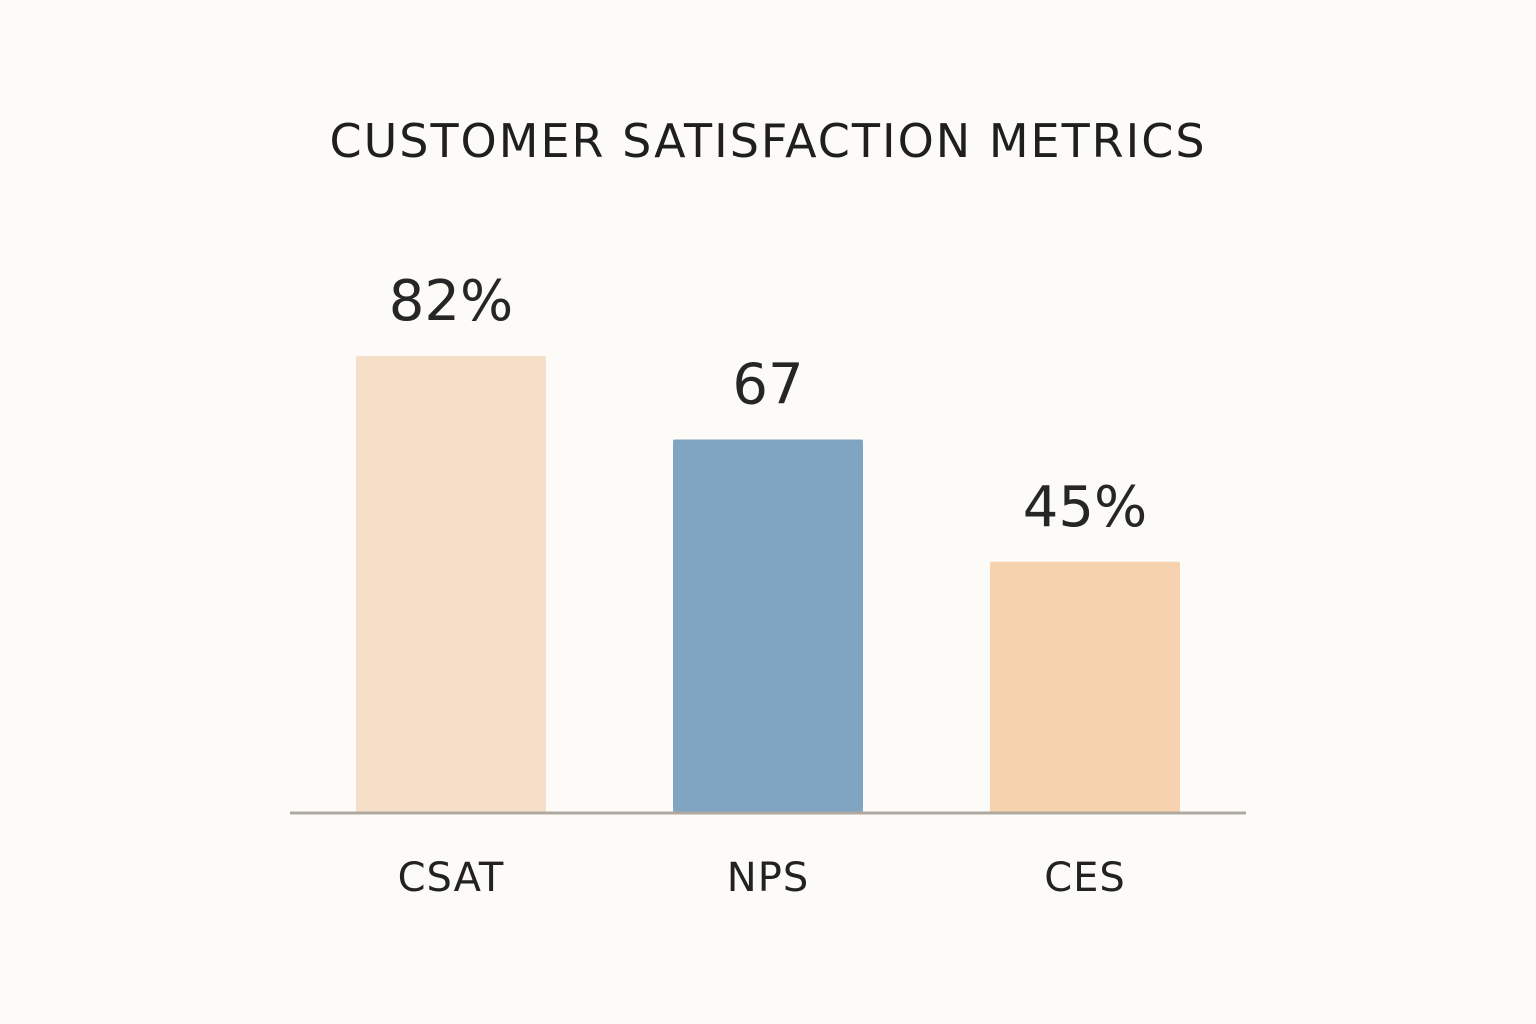 The width and height of the screenshot is (1536, 1024). Describe the element at coordinates (451, 878) in the screenshot. I see `category-label-csat: CSAT` at that location.